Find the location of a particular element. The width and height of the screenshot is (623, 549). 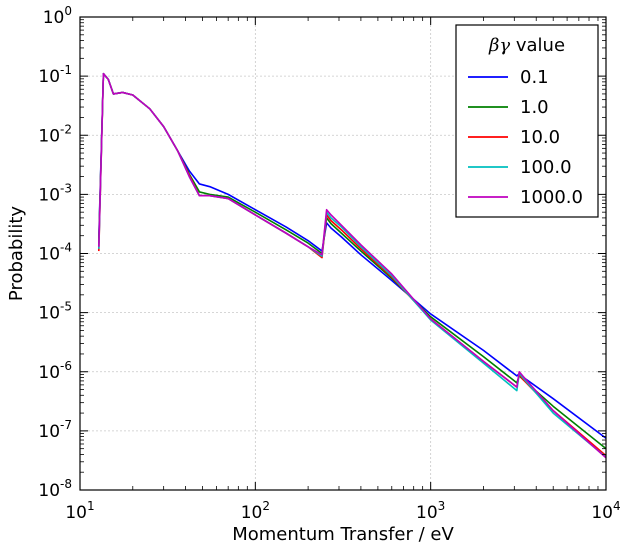

legend-label: 1.0 is located at coordinates (534, 107).